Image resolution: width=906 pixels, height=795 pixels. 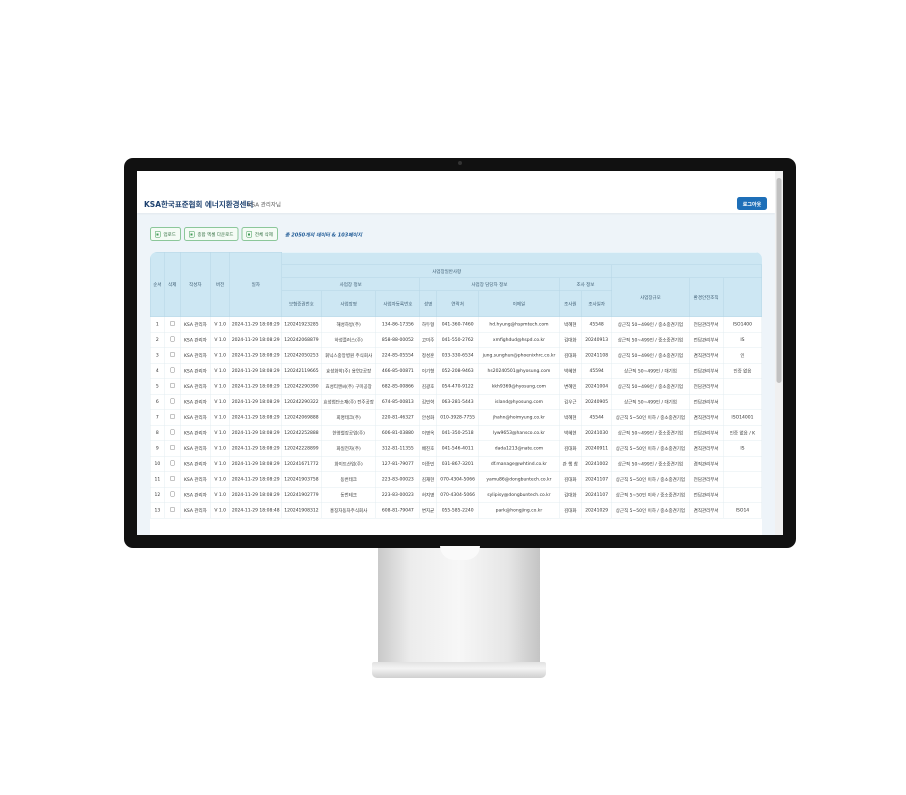 What do you see at coordinates (519, 324) in the screenshot?
I see `table-cell: hd.hyung@hspmtech.com` at bounding box center [519, 324].